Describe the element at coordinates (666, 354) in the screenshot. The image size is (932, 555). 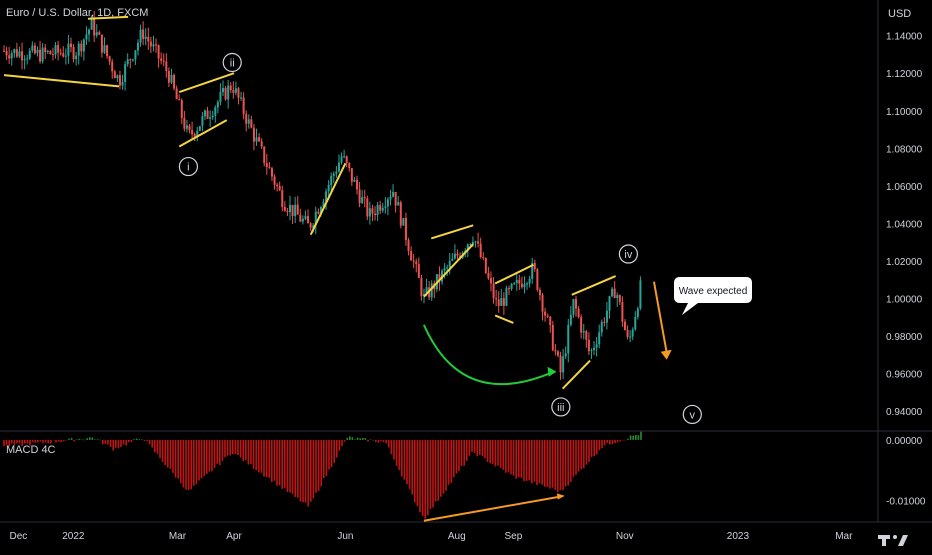
I see `expected-move-arrowhead` at that location.